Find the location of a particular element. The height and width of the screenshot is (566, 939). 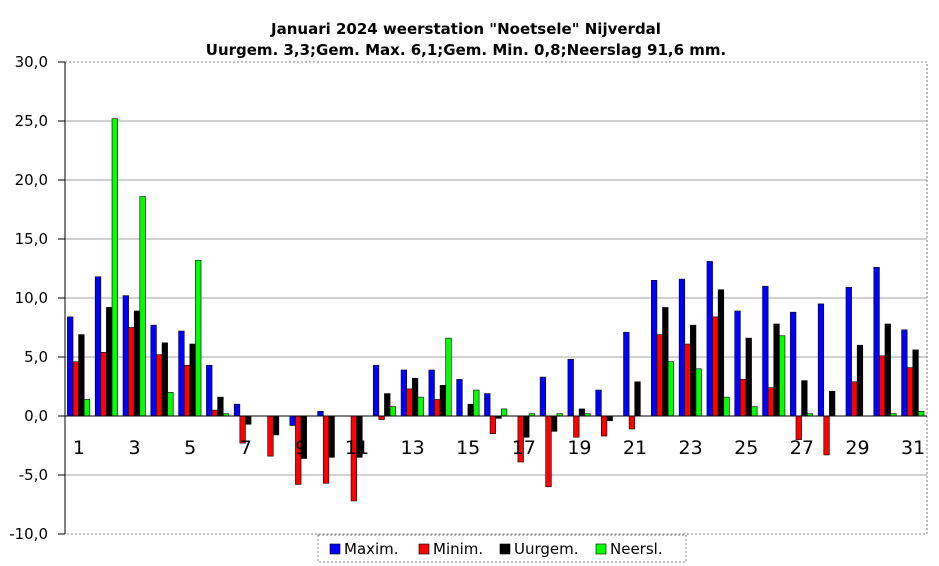

legend-label: Maxim. is located at coordinates (371, 549).